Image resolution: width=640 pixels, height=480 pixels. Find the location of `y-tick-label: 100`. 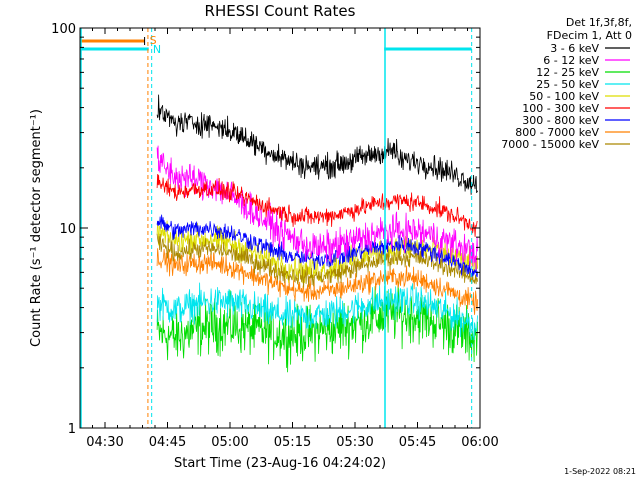

y-tick-label: 100 is located at coordinates (63, 29).